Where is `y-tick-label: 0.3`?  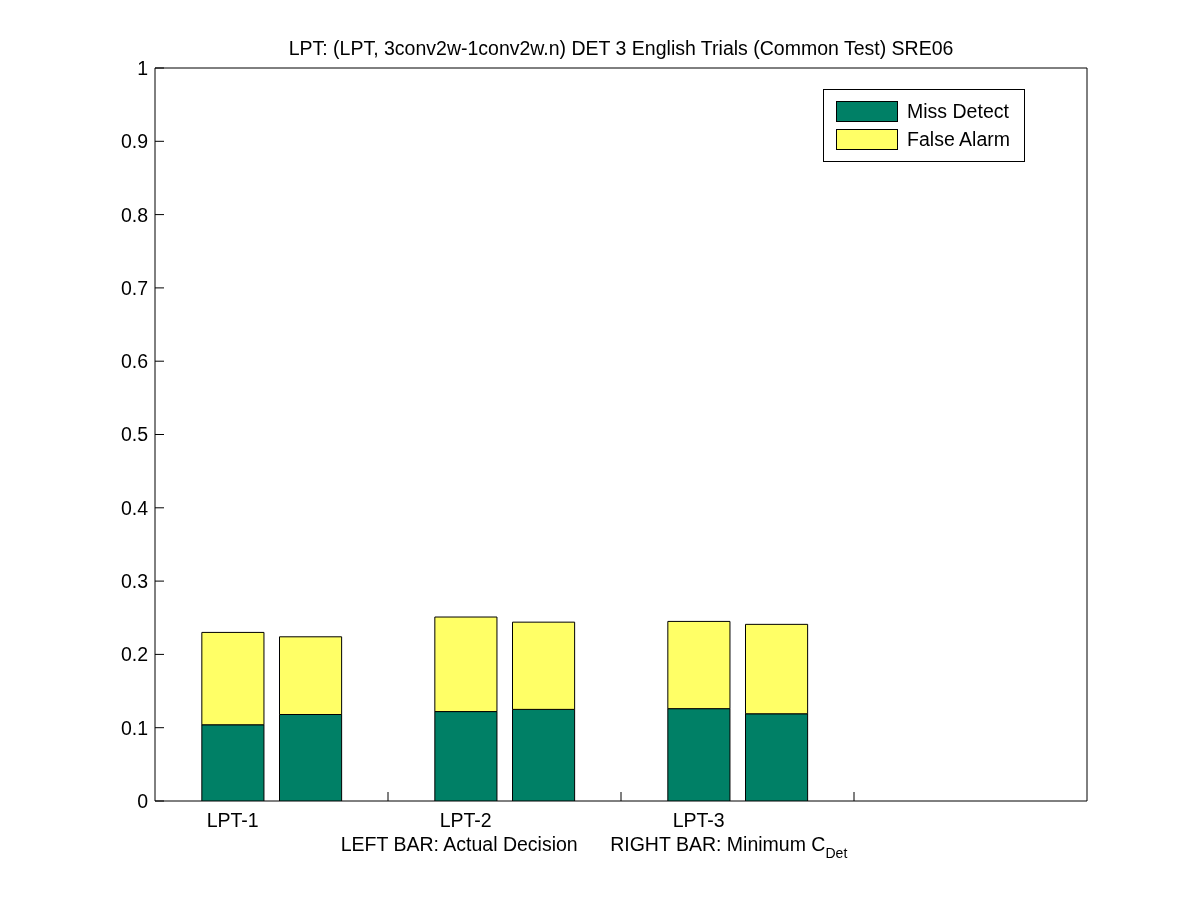
y-tick-label: 0.3 is located at coordinates (134, 581).